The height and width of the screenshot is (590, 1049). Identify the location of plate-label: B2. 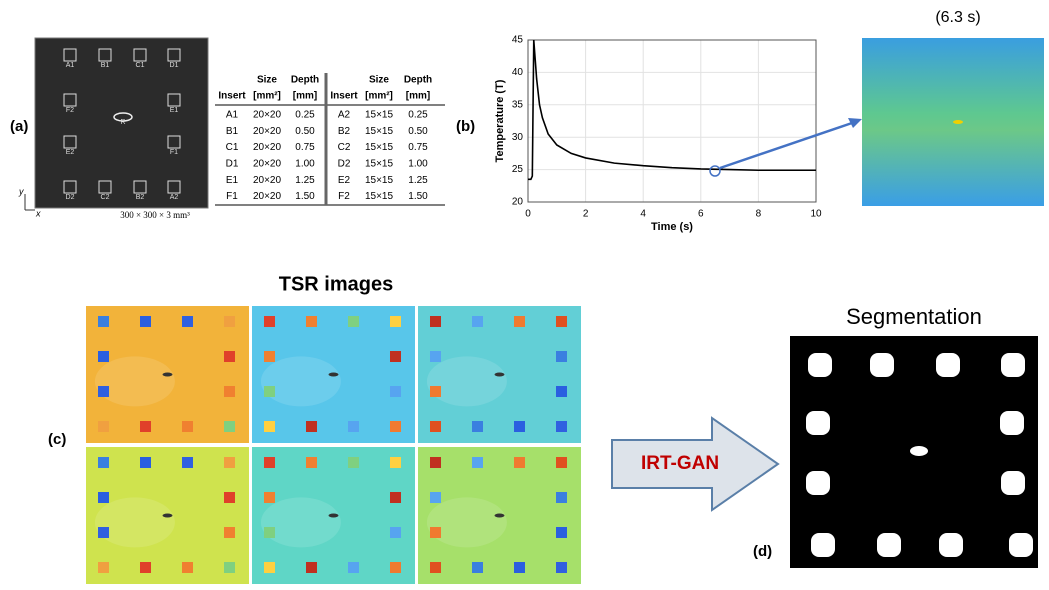
(140, 197).